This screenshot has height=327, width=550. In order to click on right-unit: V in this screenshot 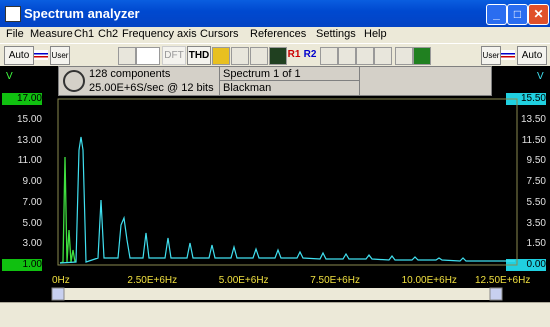, I will do `click(540, 76)`.